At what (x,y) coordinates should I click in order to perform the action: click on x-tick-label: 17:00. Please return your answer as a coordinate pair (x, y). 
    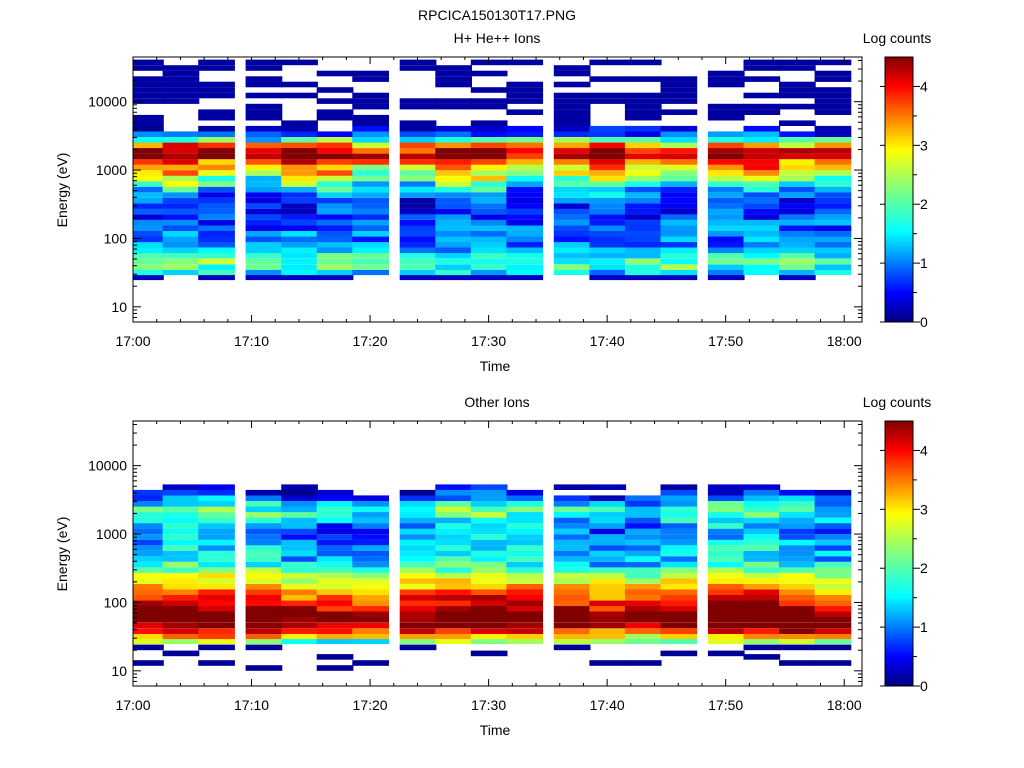
    Looking at the image, I should click on (132, 341).